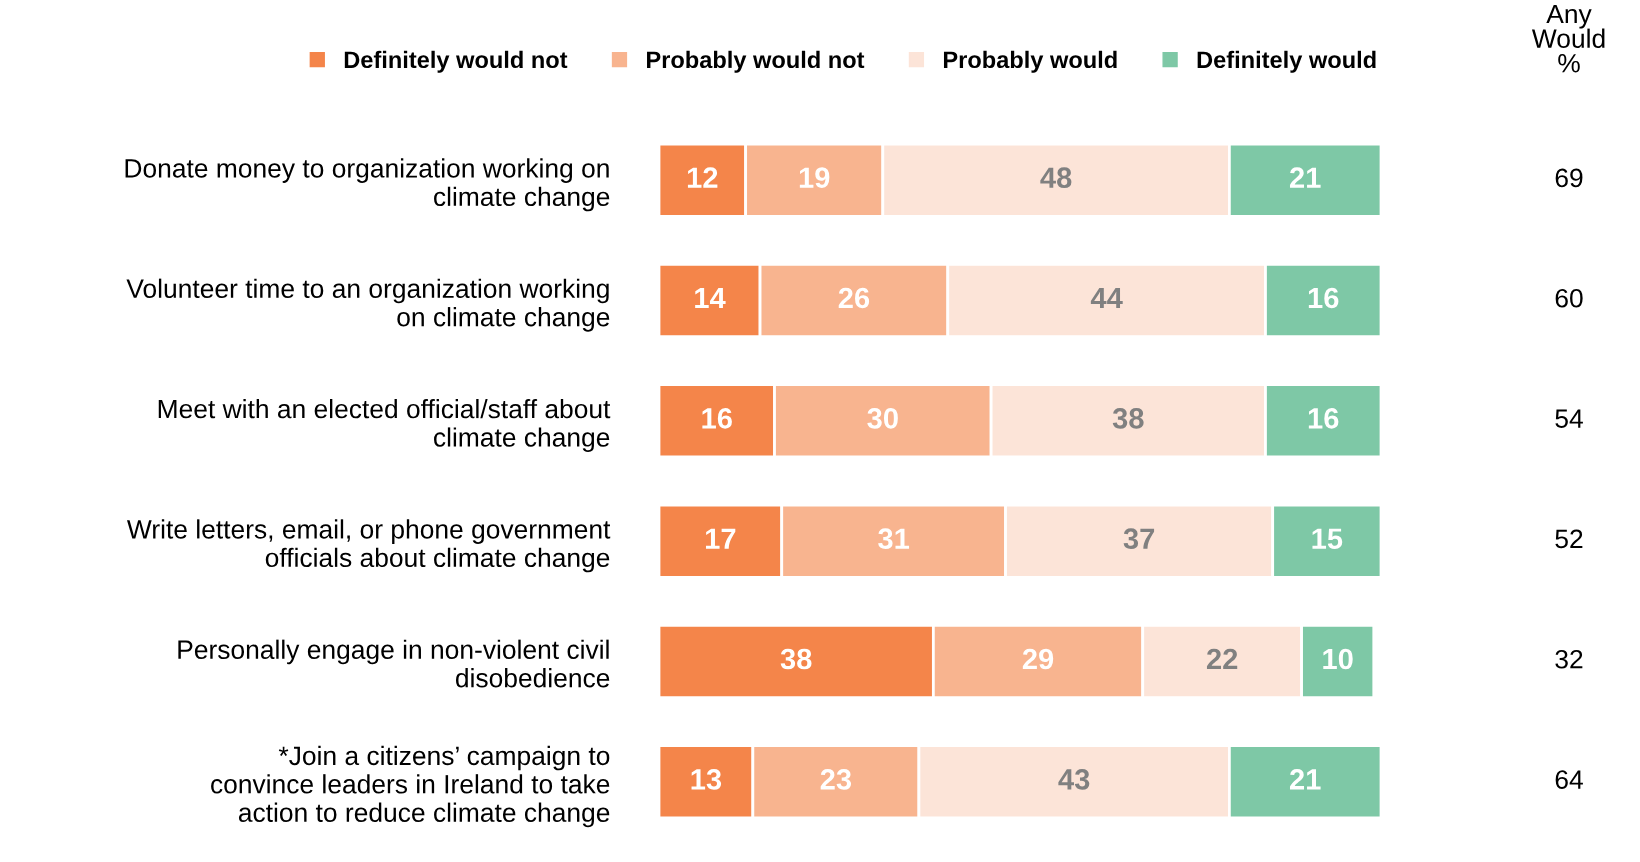 The width and height of the screenshot is (1640, 862). I want to click on legend-label: Definitely would not, so click(456, 61).